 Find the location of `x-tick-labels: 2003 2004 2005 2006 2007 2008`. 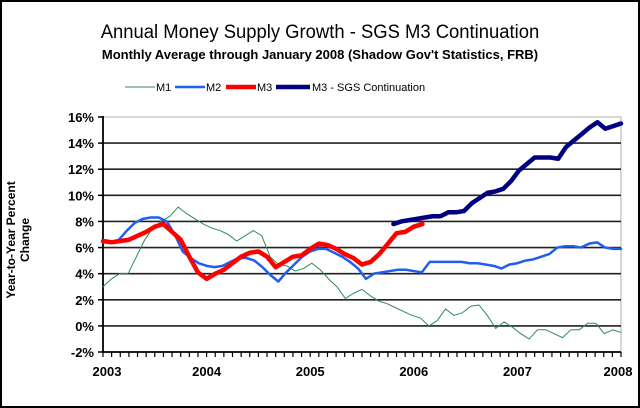

x-tick-labels: 2003 2004 2005 2006 2007 2008 is located at coordinates (363, 371).